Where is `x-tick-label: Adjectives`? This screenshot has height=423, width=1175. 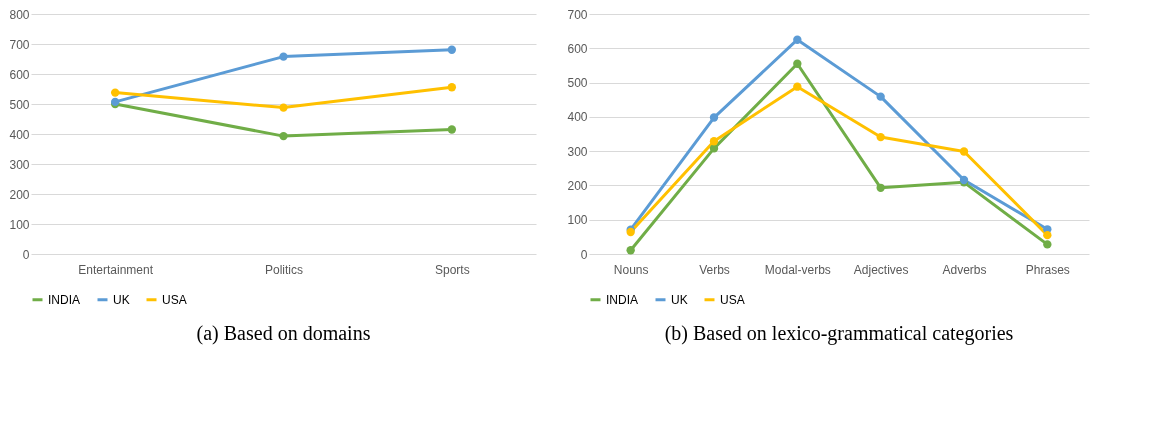
x-tick-label: Adjectives is located at coordinates (881, 269).